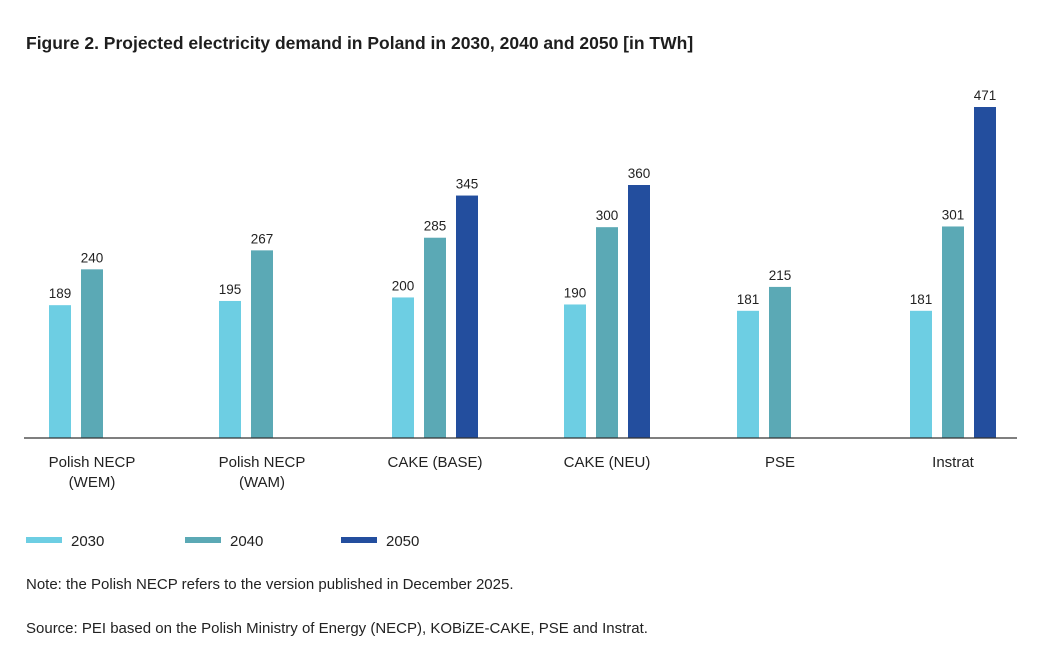 Image resolution: width=1045 pixels, height=666 pixels. I want to click on data-label: 195, so click(230, 289).